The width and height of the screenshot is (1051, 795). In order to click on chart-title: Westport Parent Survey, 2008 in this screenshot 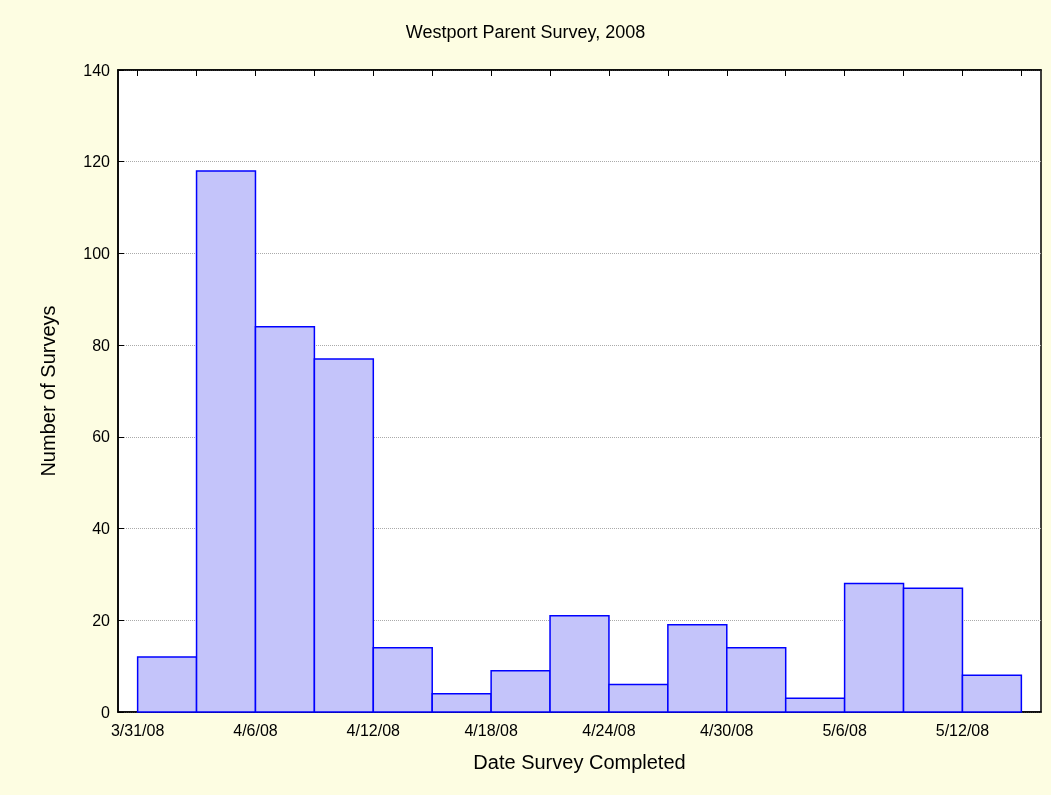, I will do `click(525, 32)`.